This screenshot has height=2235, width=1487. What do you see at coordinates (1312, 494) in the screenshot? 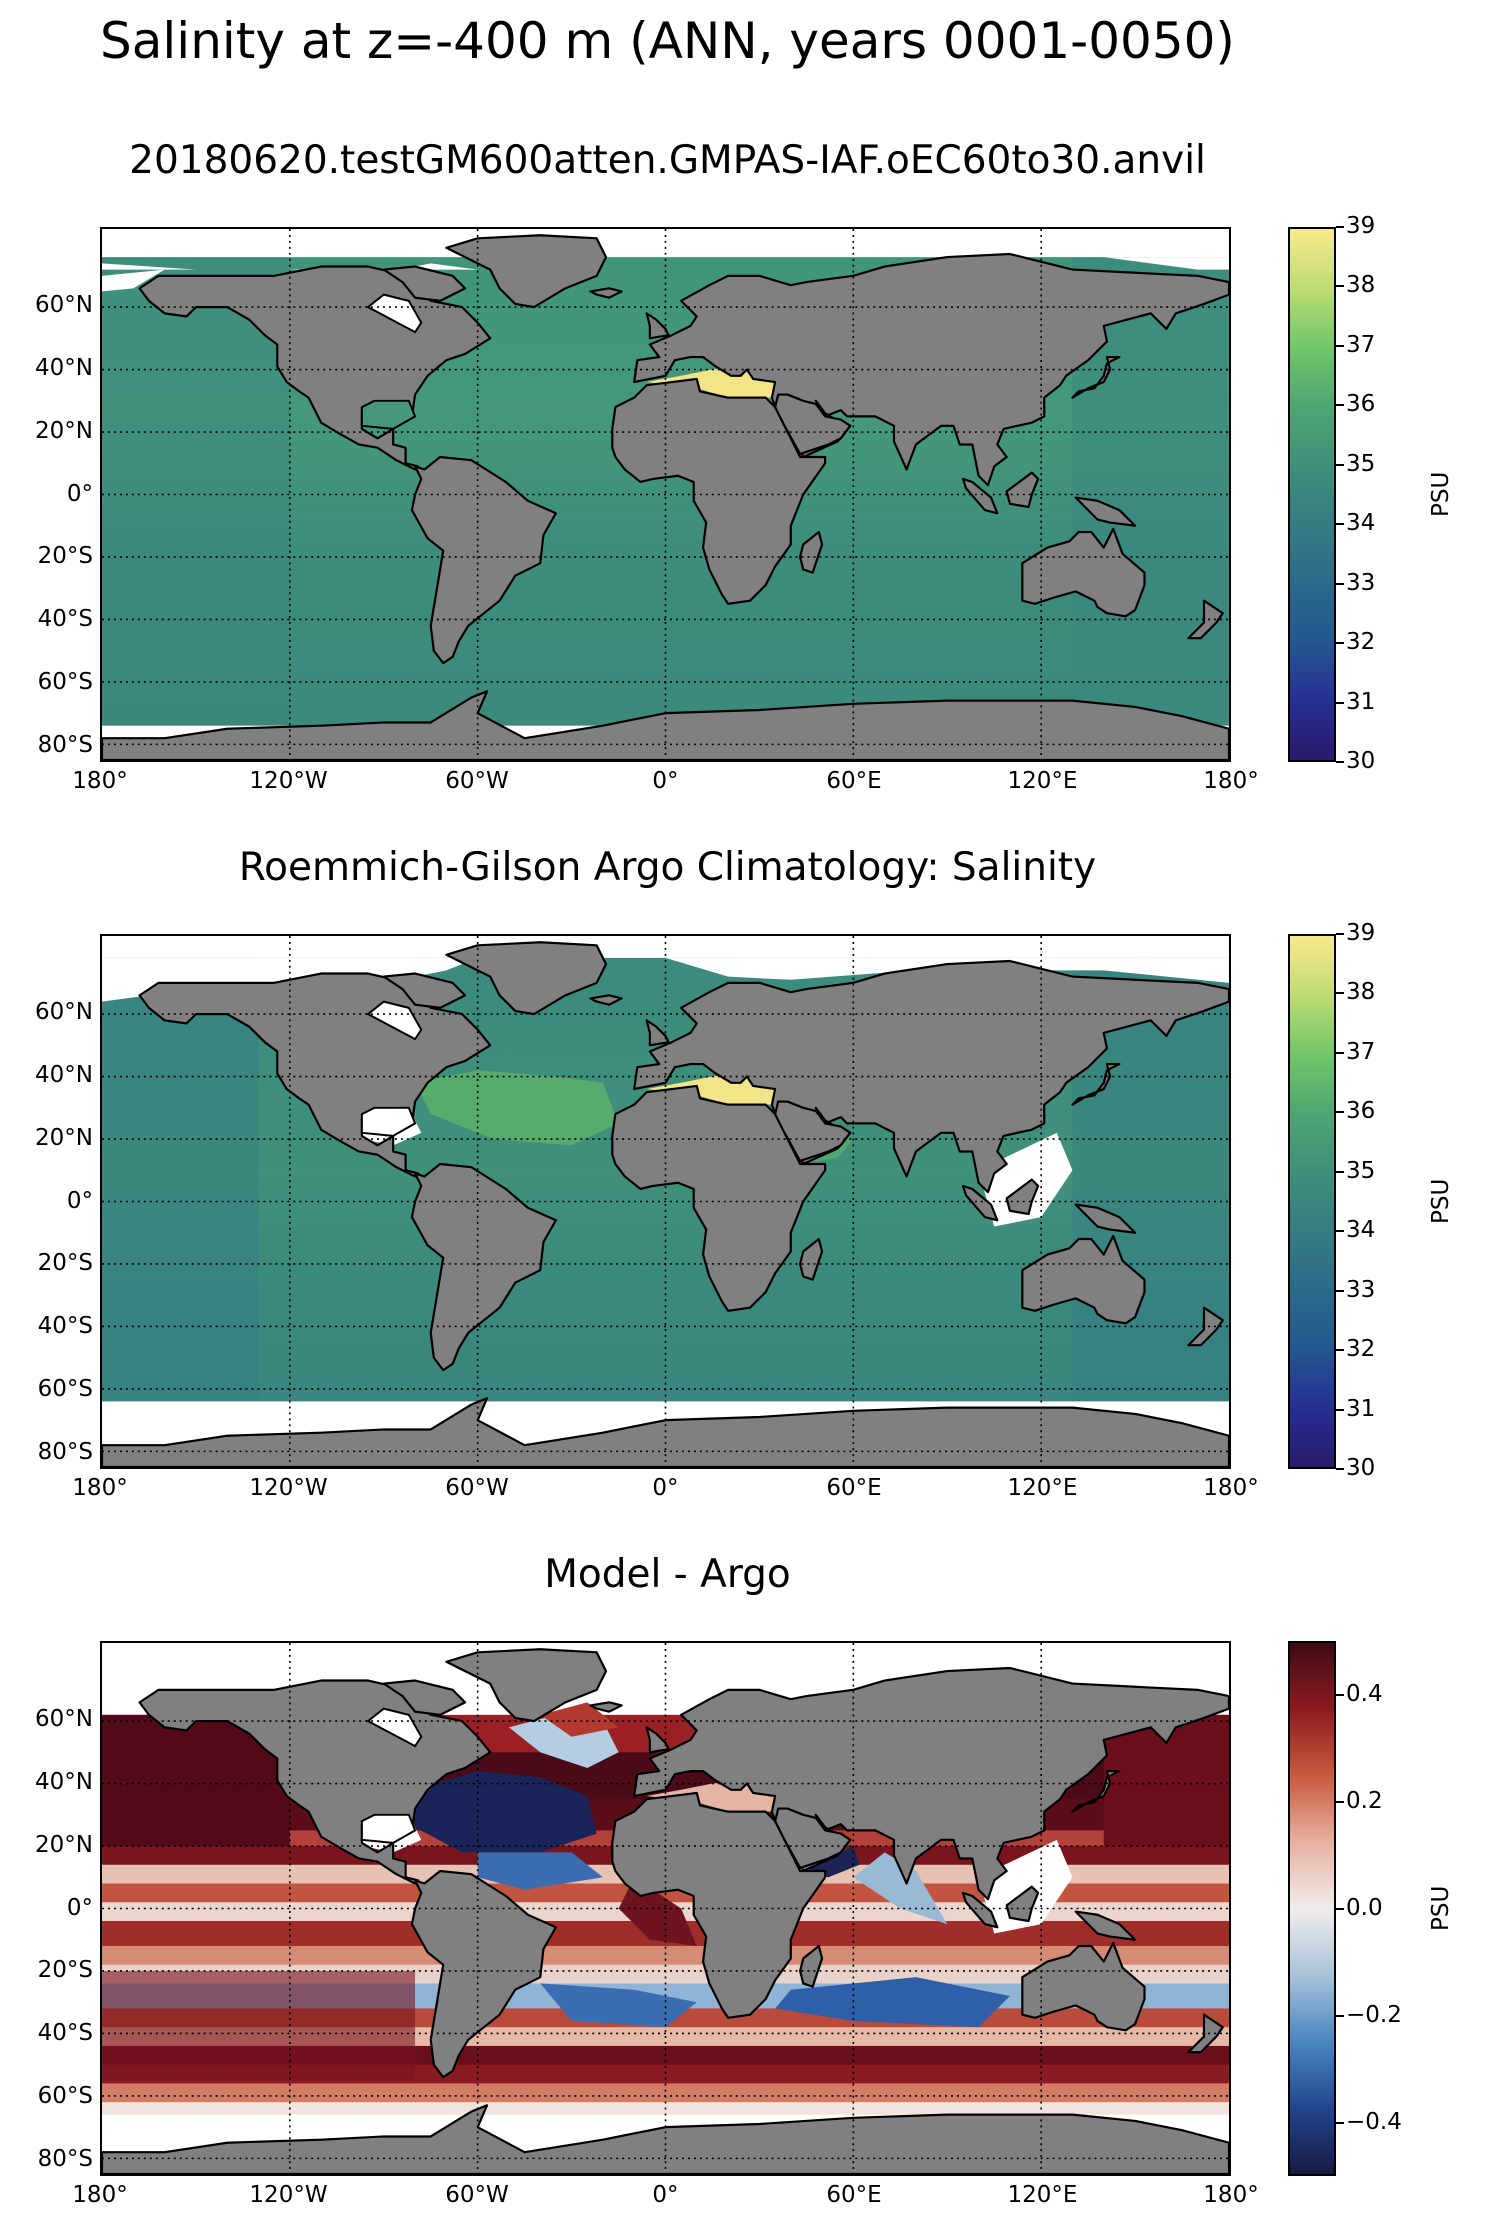
I see `colorbar-model` at bounding box center [1312, 494].